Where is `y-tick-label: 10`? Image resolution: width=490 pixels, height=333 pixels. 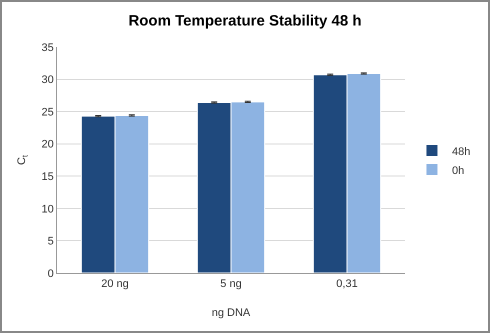
y-tick-label: 10 is located at coordinates (48, 209).